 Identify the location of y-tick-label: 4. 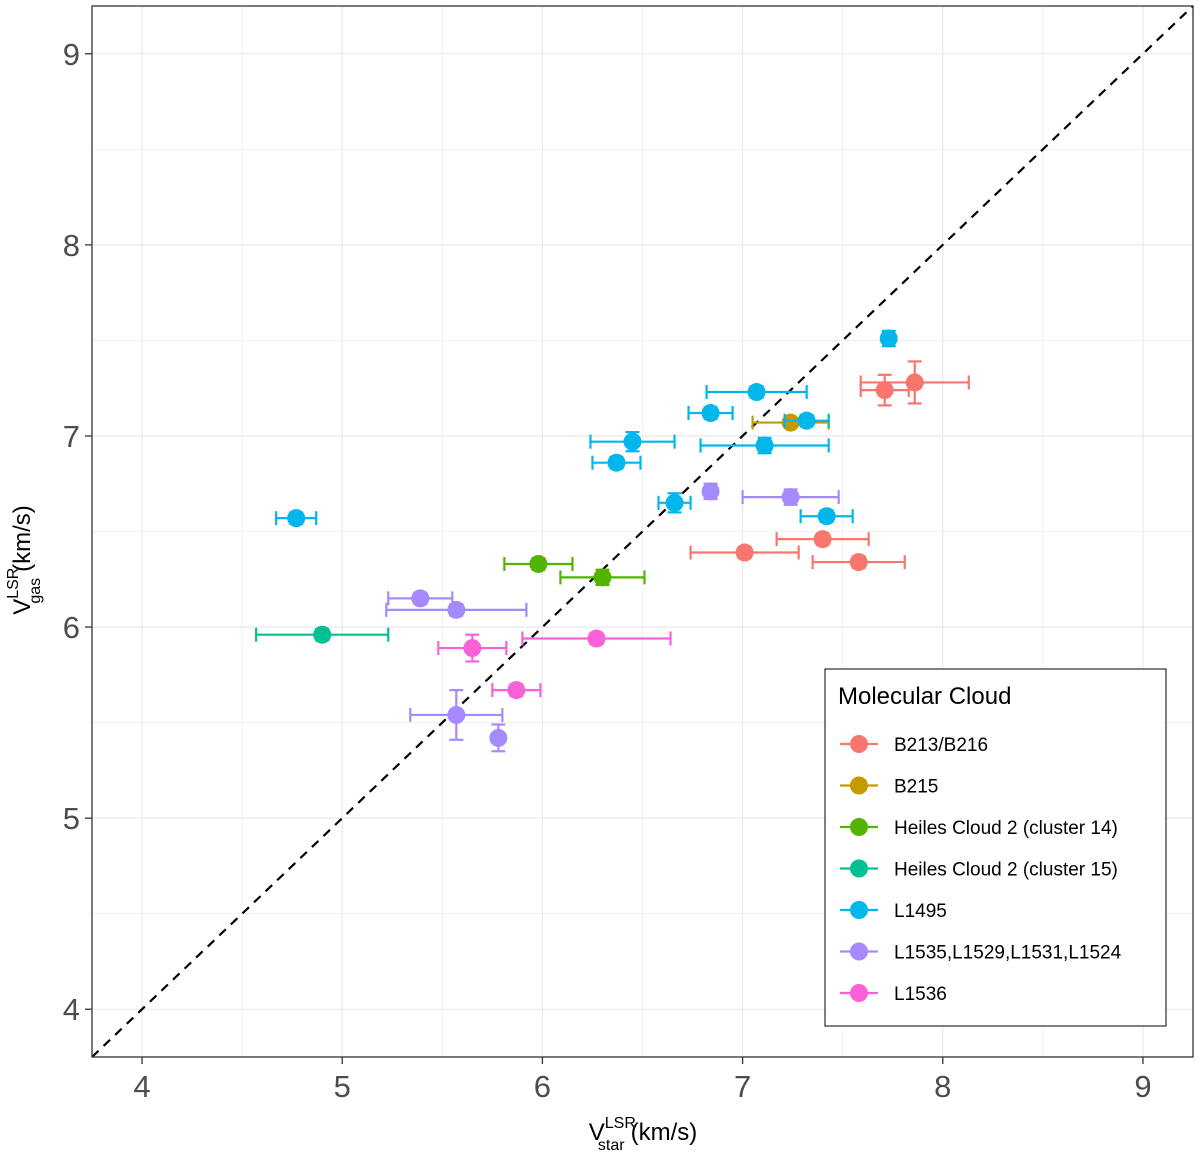
(71, 1009).